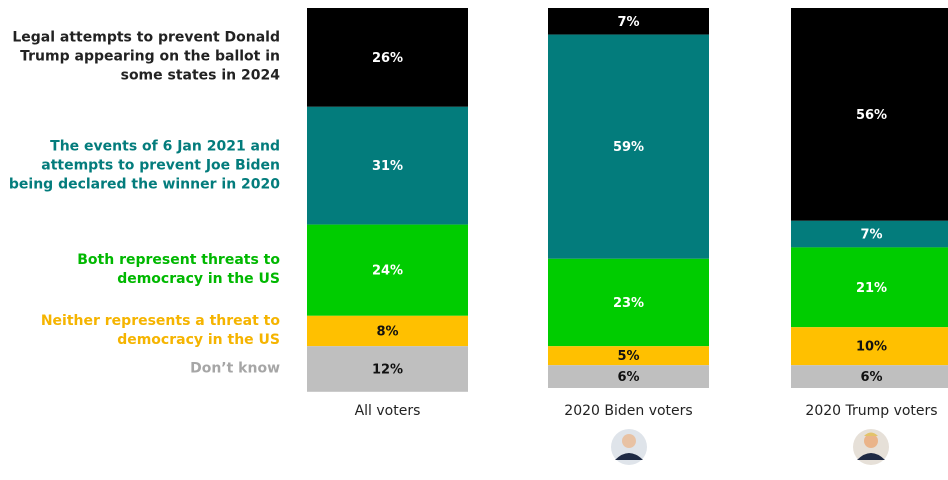 The image size is (948, 480). I want to click on legend-label: Don’t know, so click(235, 368).